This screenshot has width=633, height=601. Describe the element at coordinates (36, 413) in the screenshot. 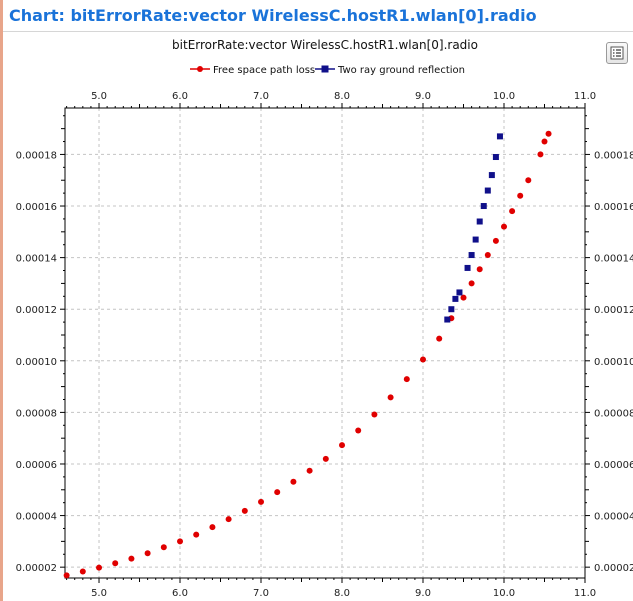

I see `y-tick-label-left: 0.00008` at that location.